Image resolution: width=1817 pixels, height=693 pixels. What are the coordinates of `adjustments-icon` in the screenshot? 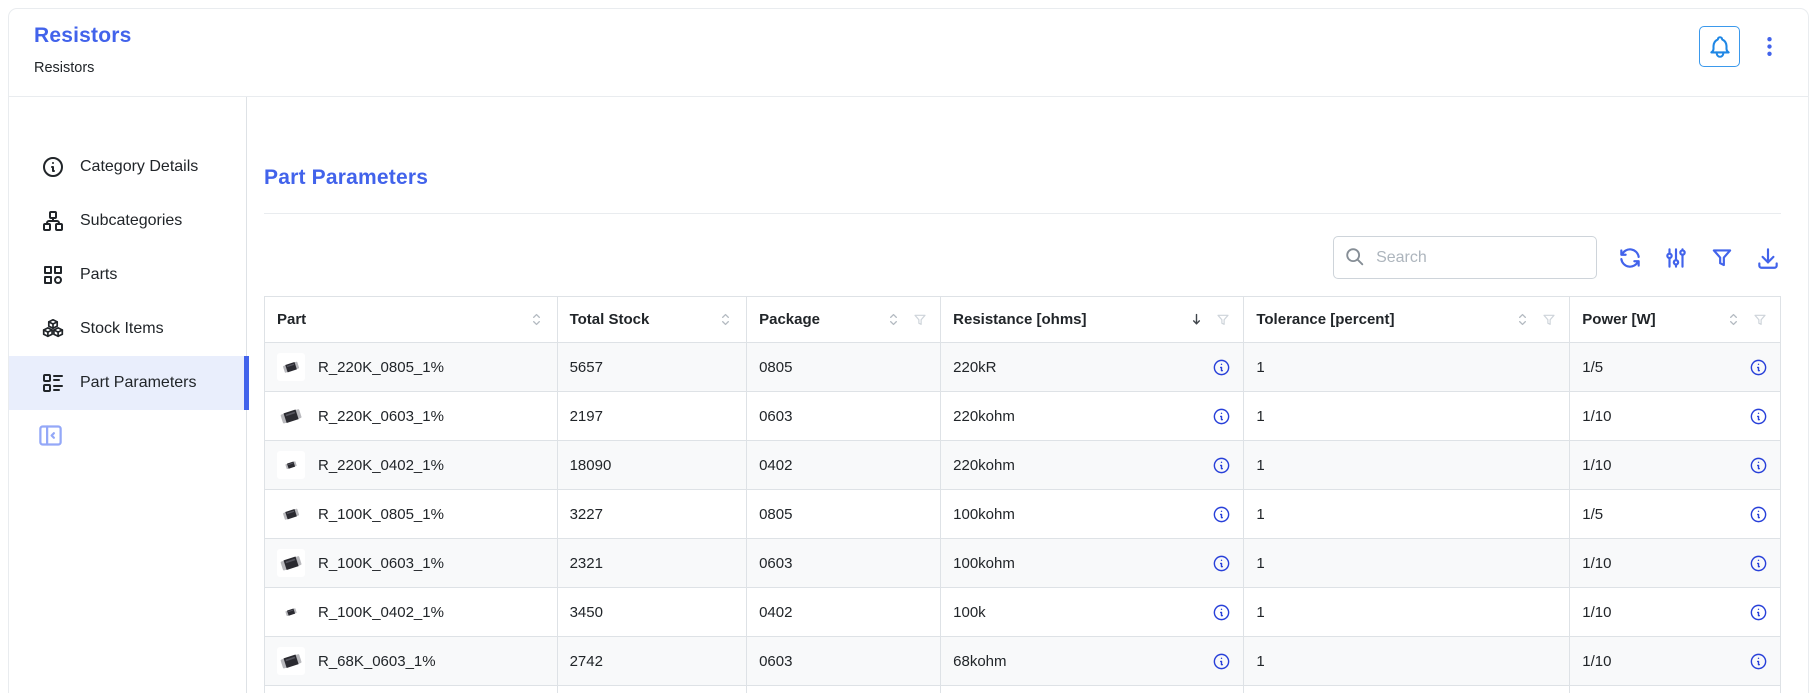 It's located at (1676, 257).